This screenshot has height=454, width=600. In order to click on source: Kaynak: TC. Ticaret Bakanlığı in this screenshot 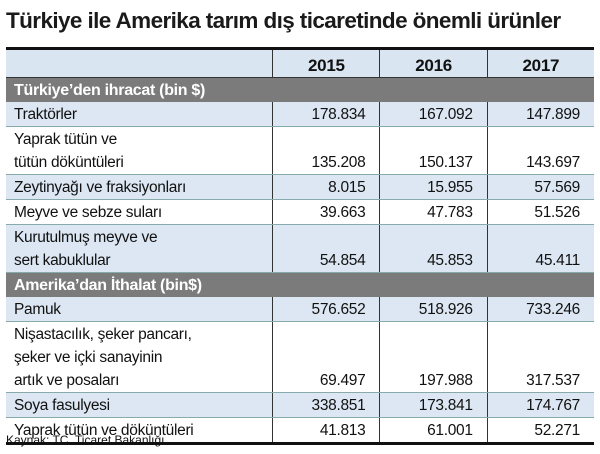, I will do `click(85, 440)`.